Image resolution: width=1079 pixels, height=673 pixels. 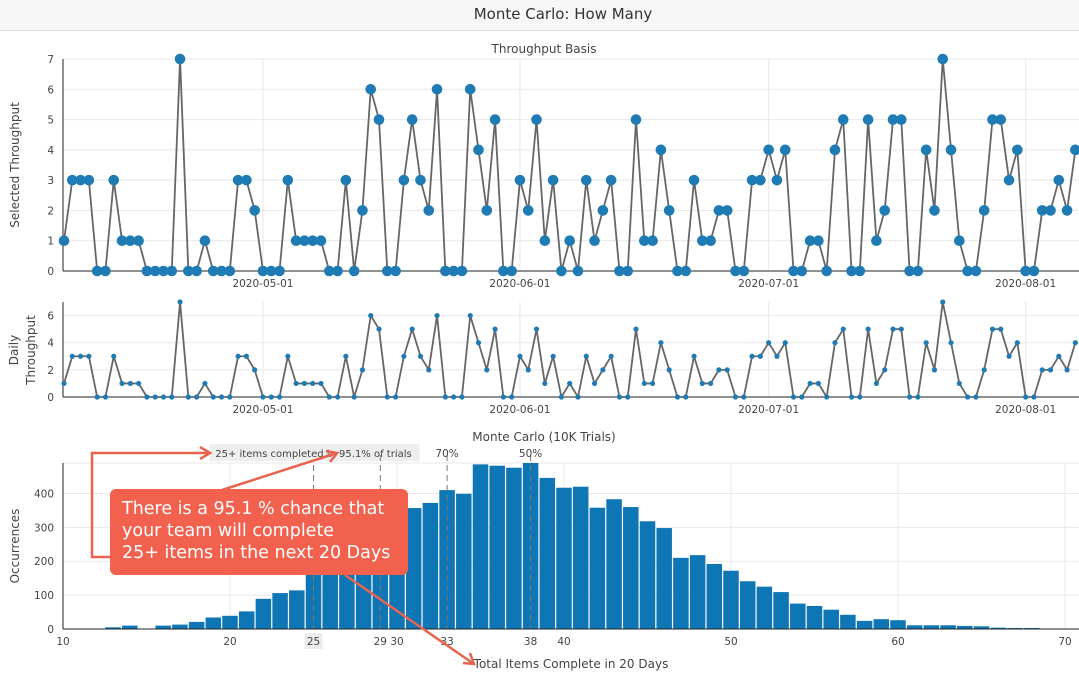 What do you see at coordinates (1064, 642) in the screenshot?
I see `x-tick-label: 70` at bounding box center [1064, 642].